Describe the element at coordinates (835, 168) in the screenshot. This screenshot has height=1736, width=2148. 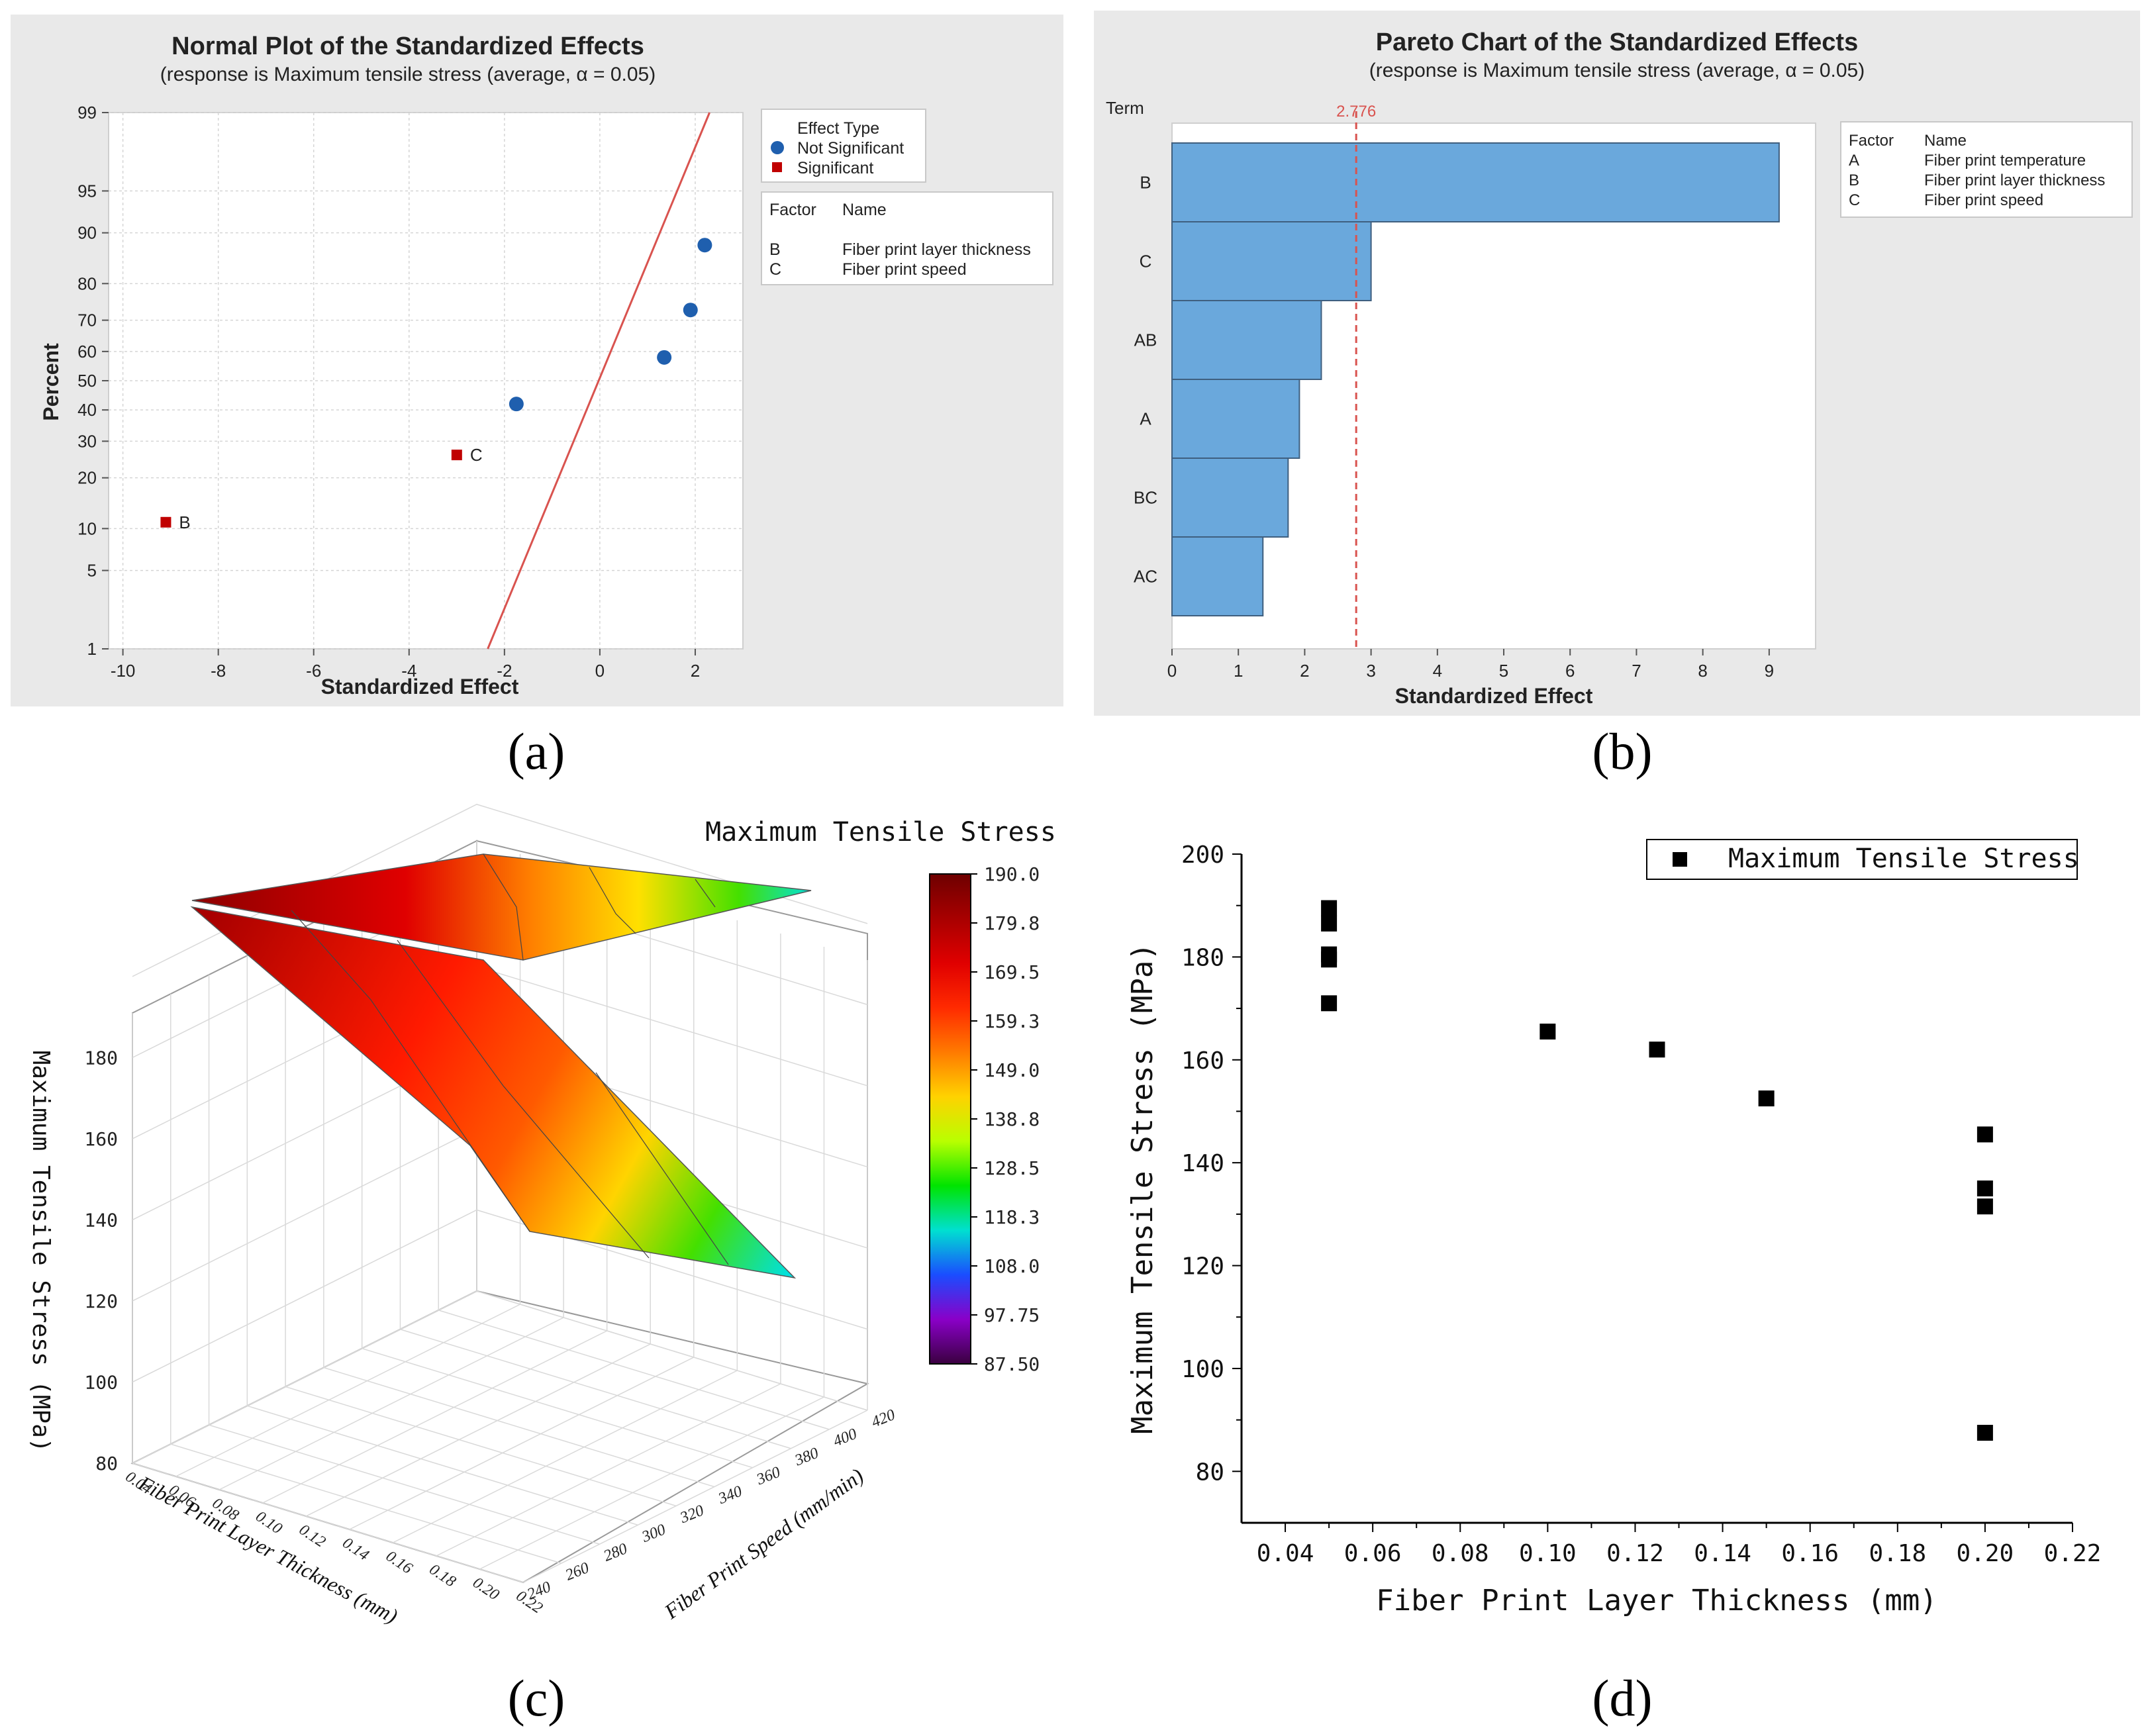
I see `legend-significant: Significant` at that location.